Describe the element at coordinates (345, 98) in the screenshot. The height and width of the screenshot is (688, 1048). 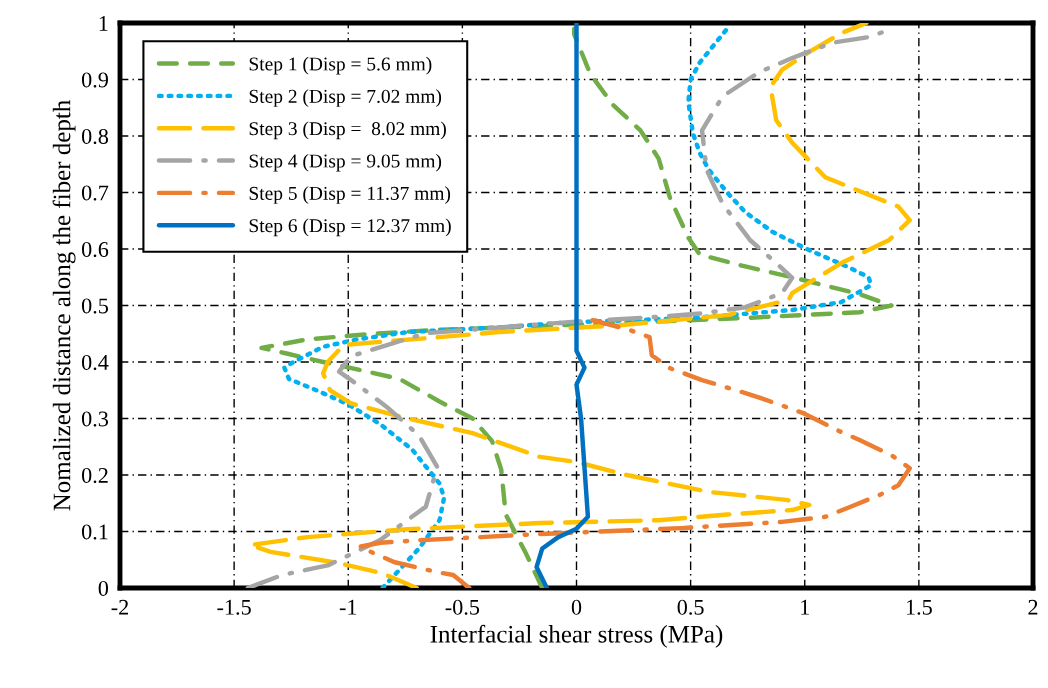
I see `legend-label: Step 2 (Disp = 7.02 mm)` at that location.